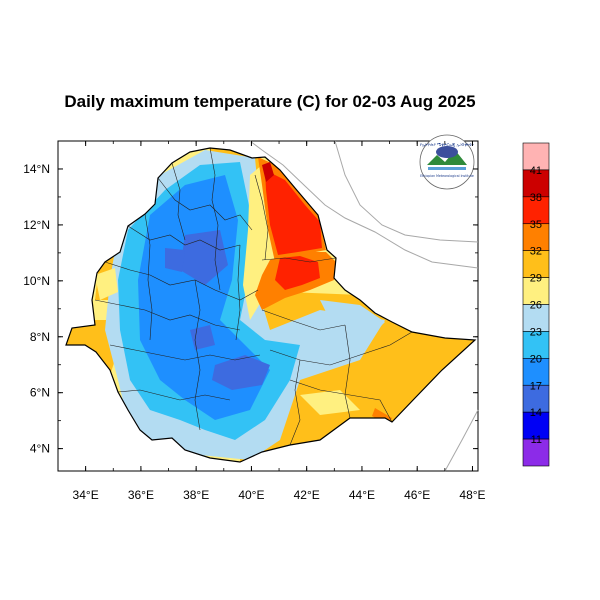 This screenshot has width=600, height=600. What do you see at coordinates (536, 171) in the screenshot?
I see `colorbar-label: 41` at bounding box center [536, 171].